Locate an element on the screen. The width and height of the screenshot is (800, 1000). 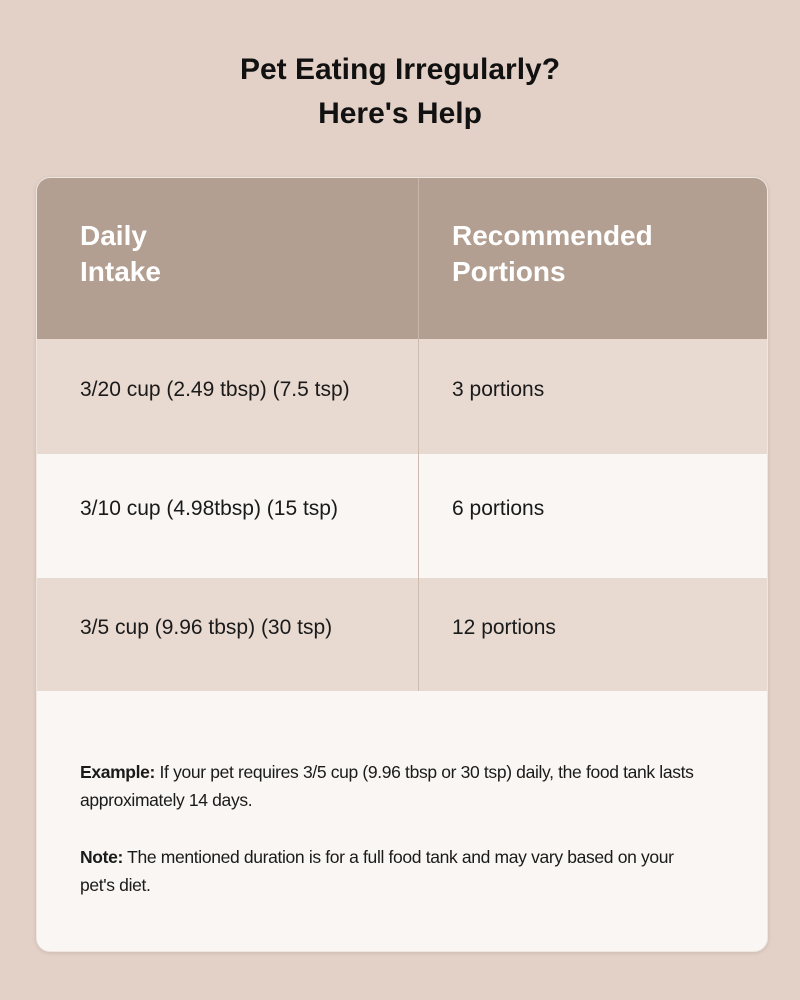
table-header-row: Daily Intake Recommended Portions is located at coordinates (402, 258).